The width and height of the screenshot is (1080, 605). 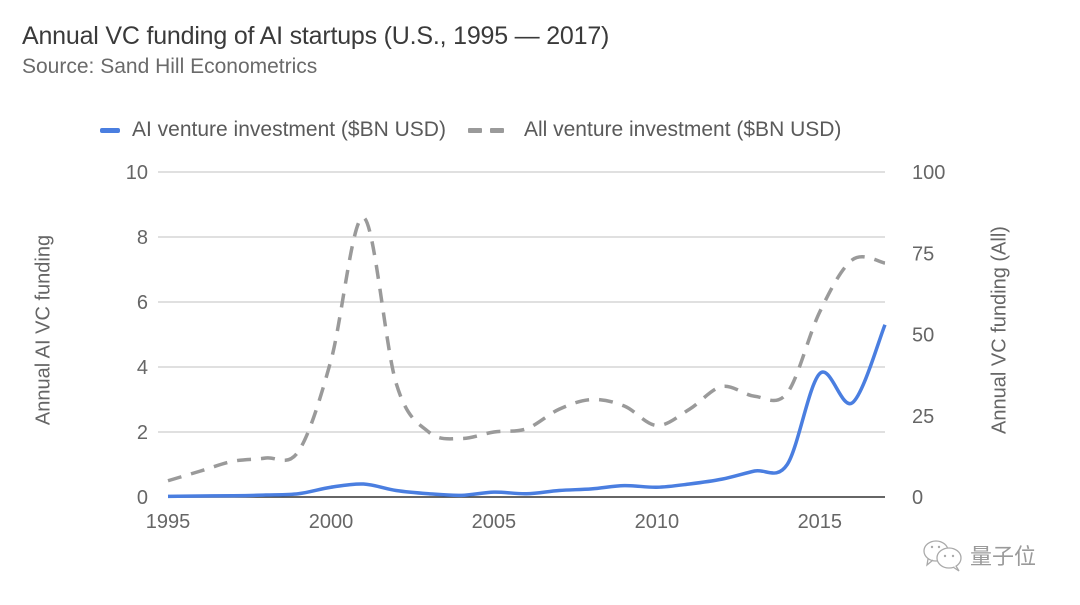 I want to click on dashed-line-swatch-icon, so click(x=489, y=130).